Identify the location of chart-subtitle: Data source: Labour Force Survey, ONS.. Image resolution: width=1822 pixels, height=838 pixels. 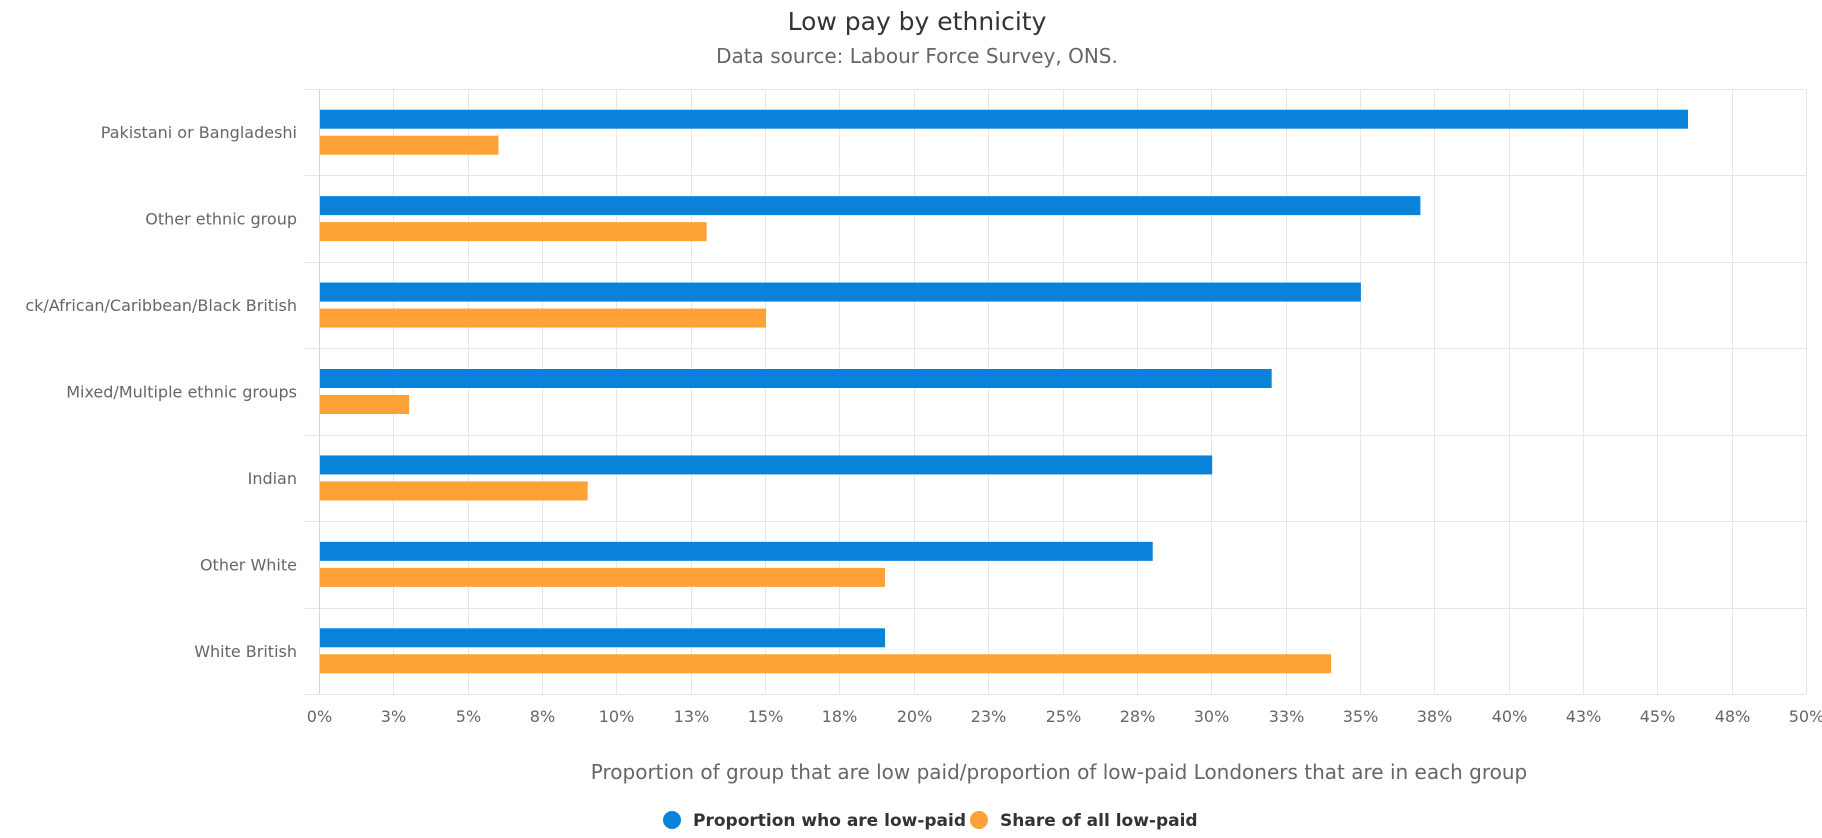
(917, 56).